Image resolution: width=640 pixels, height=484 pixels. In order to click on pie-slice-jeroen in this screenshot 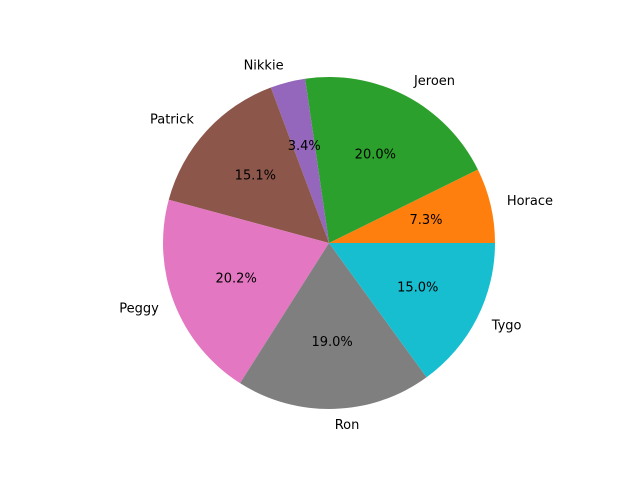, I will do `click(391, 160)`.